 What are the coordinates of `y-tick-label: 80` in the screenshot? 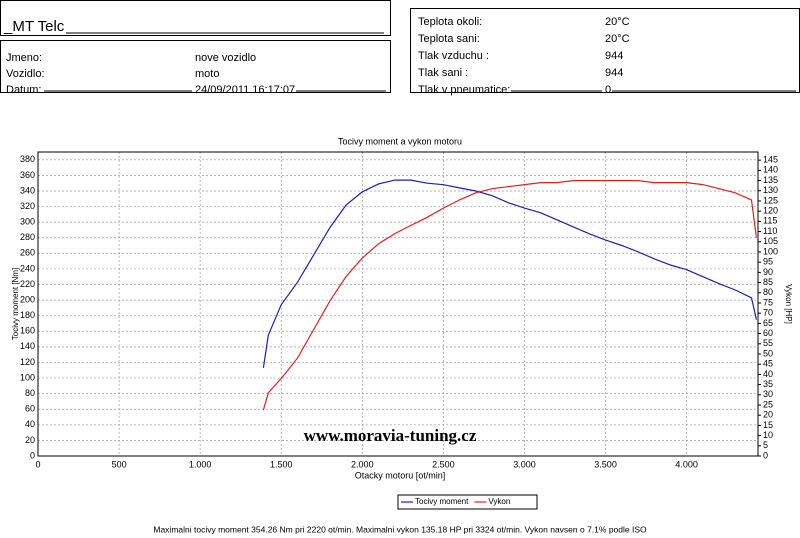 It's located at (30, 393).